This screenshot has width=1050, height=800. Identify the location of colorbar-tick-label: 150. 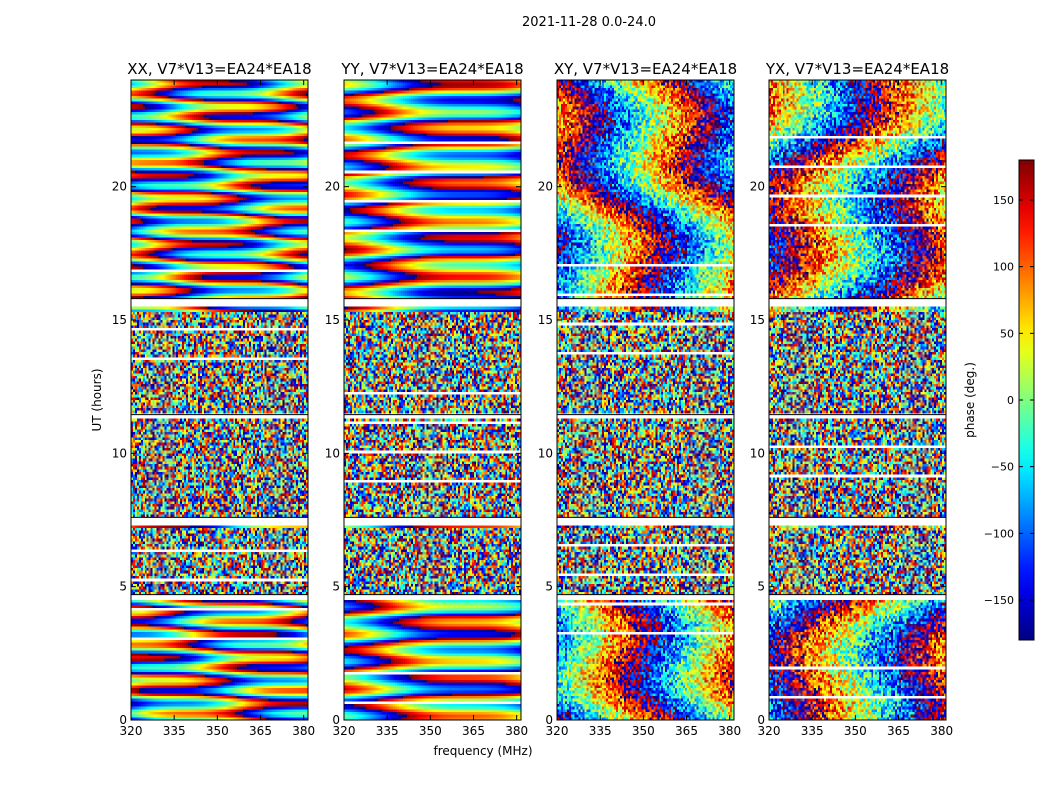
(1003, 200).